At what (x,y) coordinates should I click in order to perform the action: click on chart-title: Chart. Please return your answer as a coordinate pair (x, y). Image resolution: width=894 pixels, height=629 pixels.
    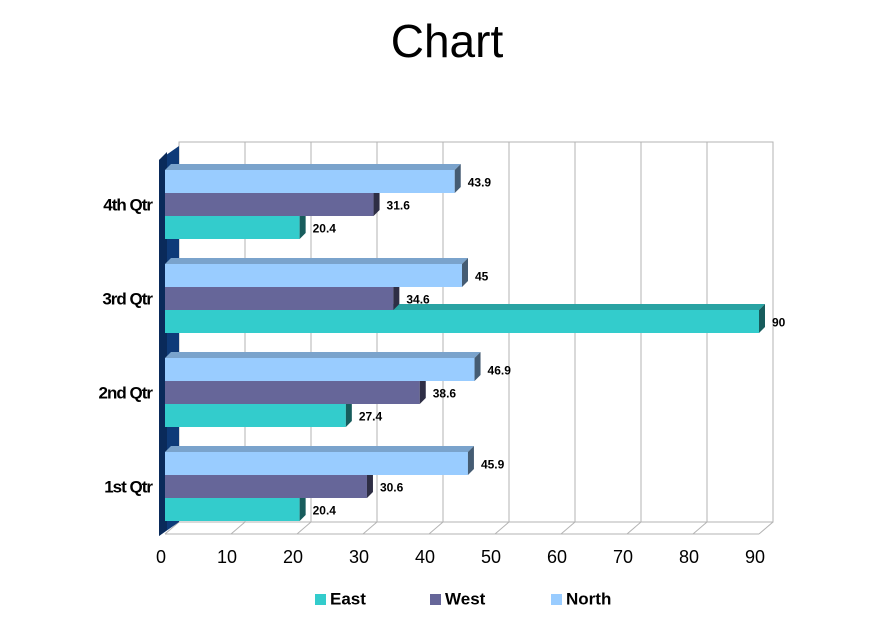
    Looking at the image, I should click on (447, 41).